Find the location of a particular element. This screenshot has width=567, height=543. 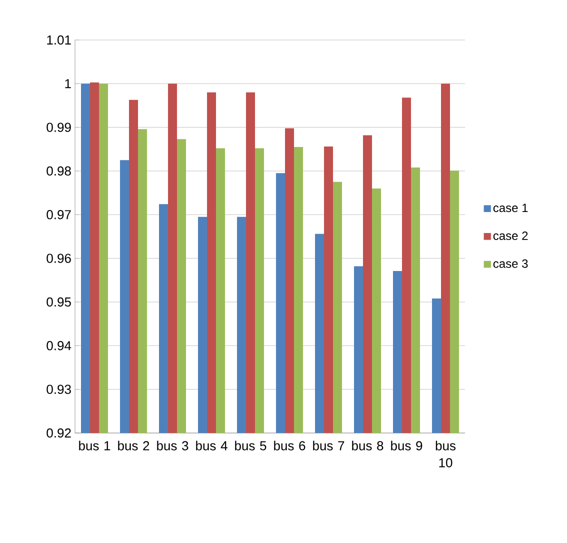

y-tick-label: 0.94 is located at coordinates (59, 345).